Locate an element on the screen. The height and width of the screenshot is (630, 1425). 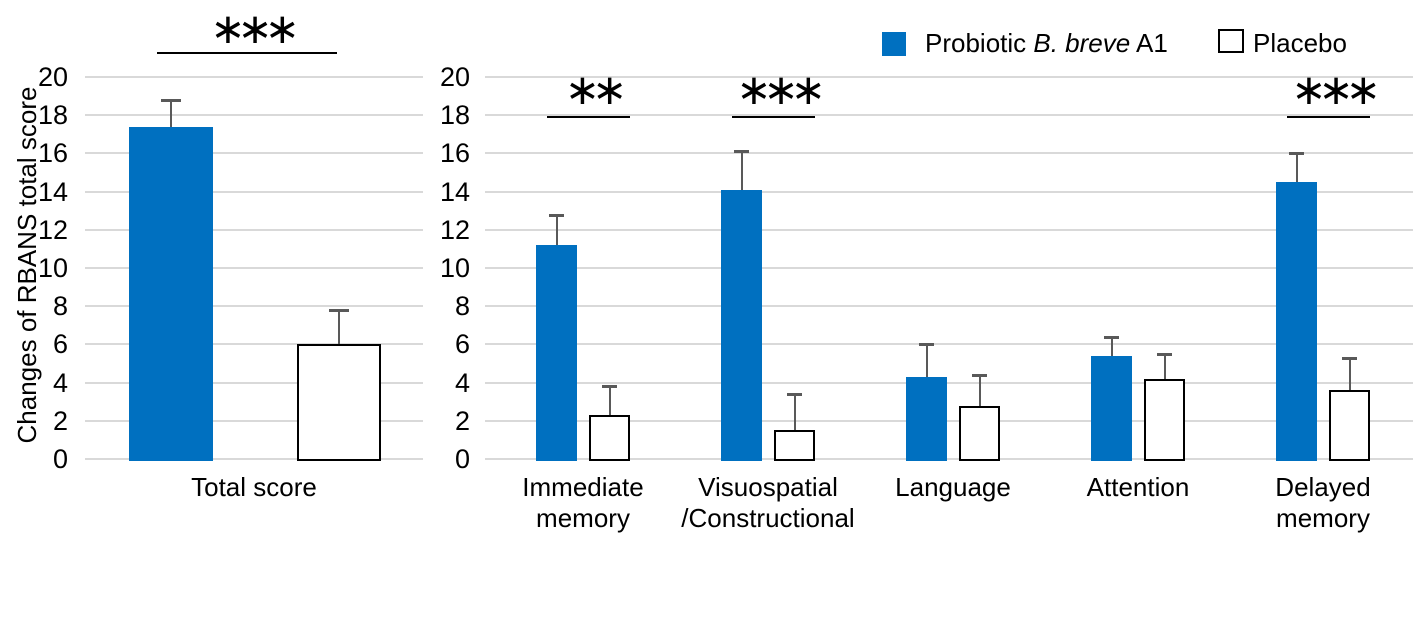
bar-probiotic-delayed-memory is located at coordinates (1296, 321).